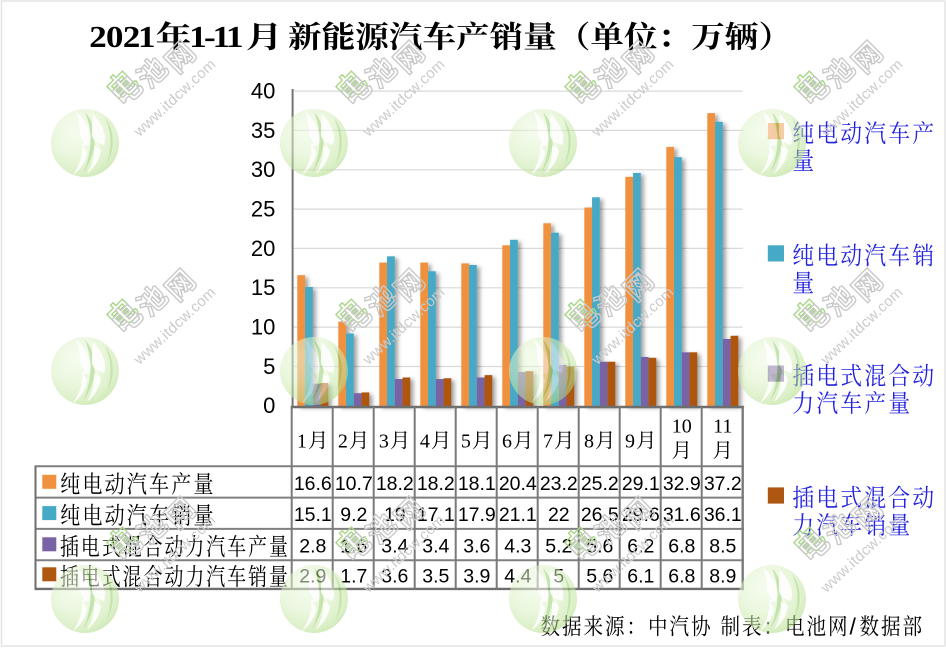  I want to click on svg-text: 17.9, so click(477, 515).